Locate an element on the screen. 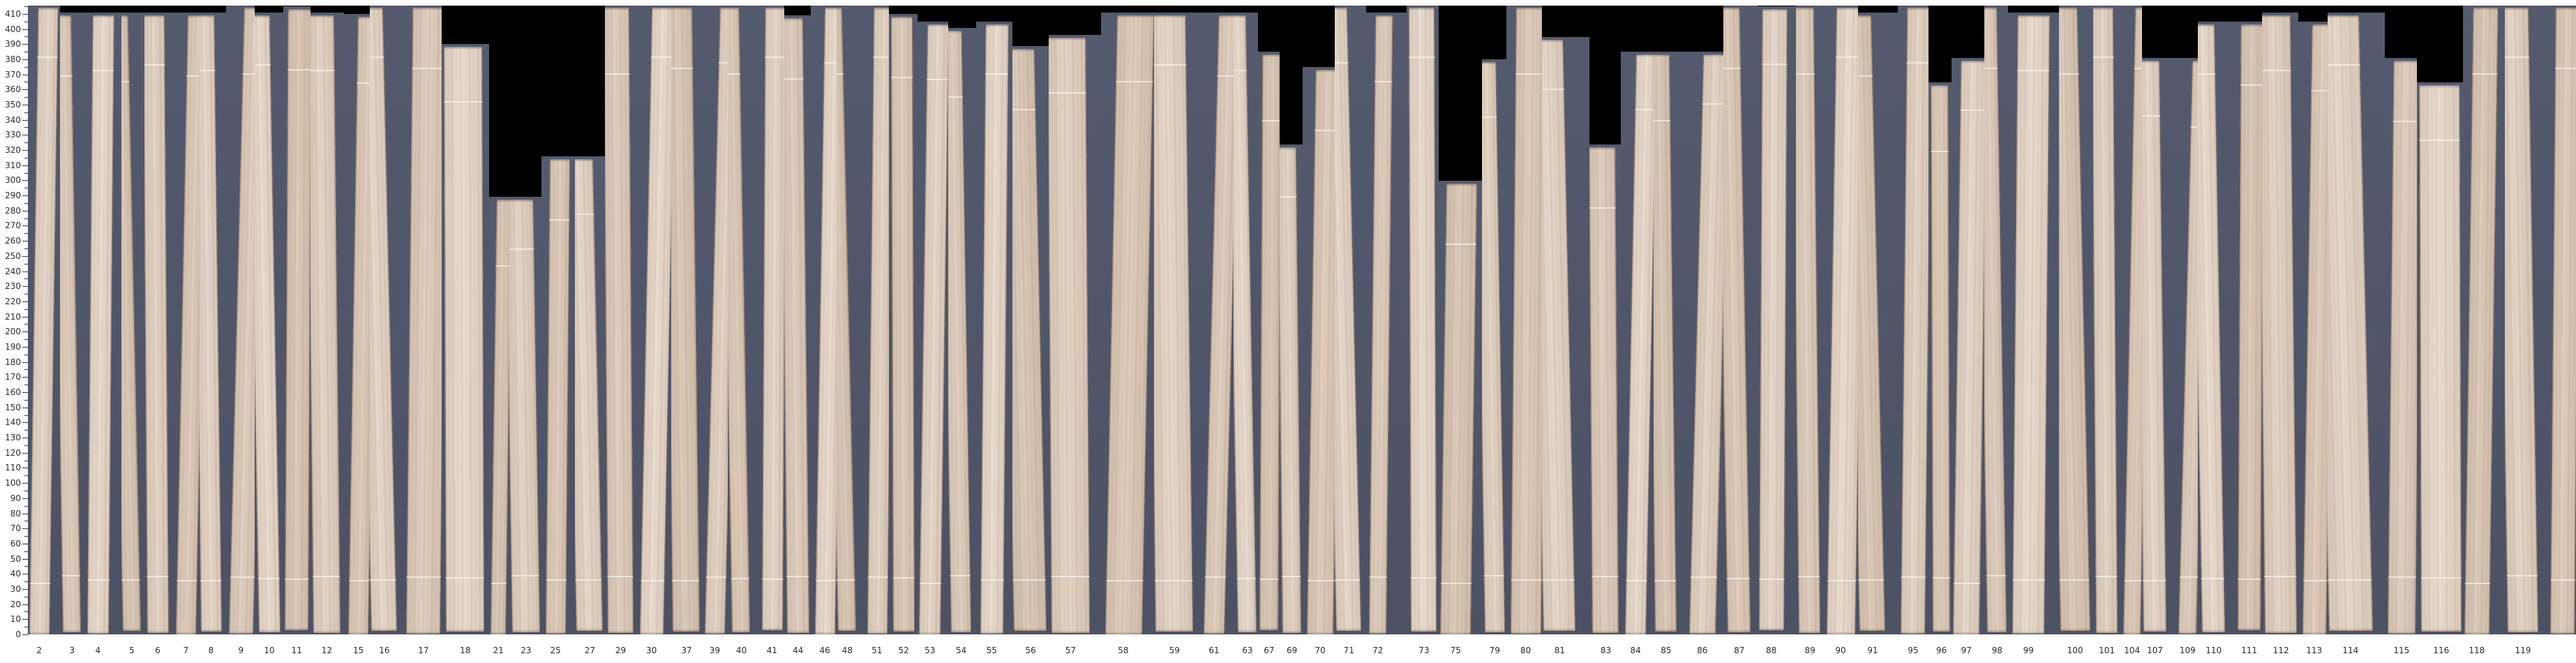 This screenshot has height=663, width=2576. x-tick-label: 61 is located at coordinates (1214, 650).